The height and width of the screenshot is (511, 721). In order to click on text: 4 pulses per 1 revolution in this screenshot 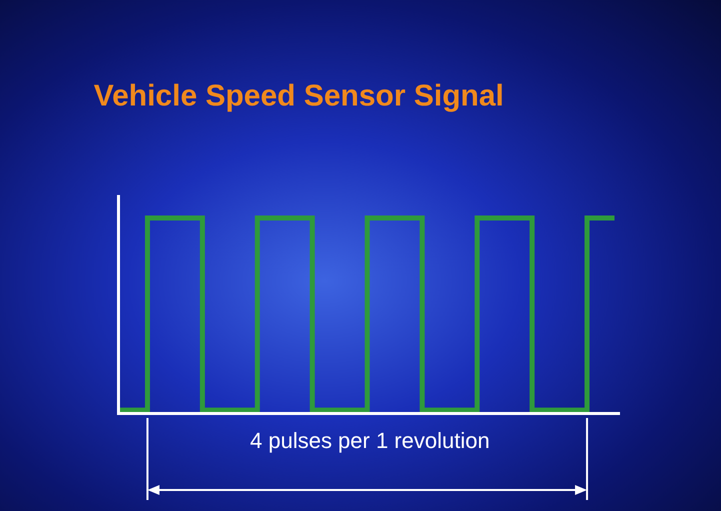, I will do `click(370, 440)`.